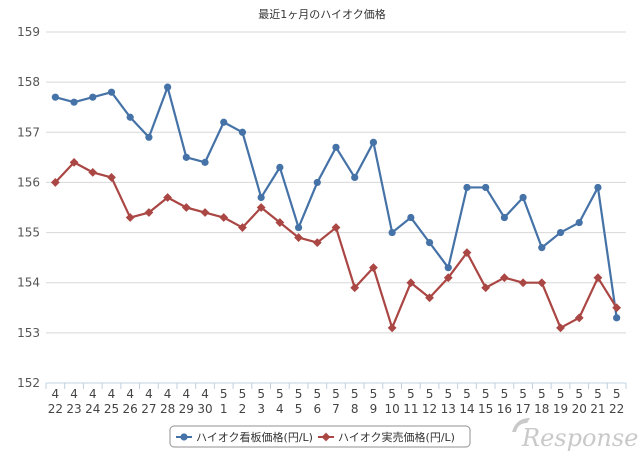 The width and height of the screenshot is (640, 456). Describe the element at coordinates (521, 425) in the screenshot. I see `watermark-logo-swoosh` at that location.